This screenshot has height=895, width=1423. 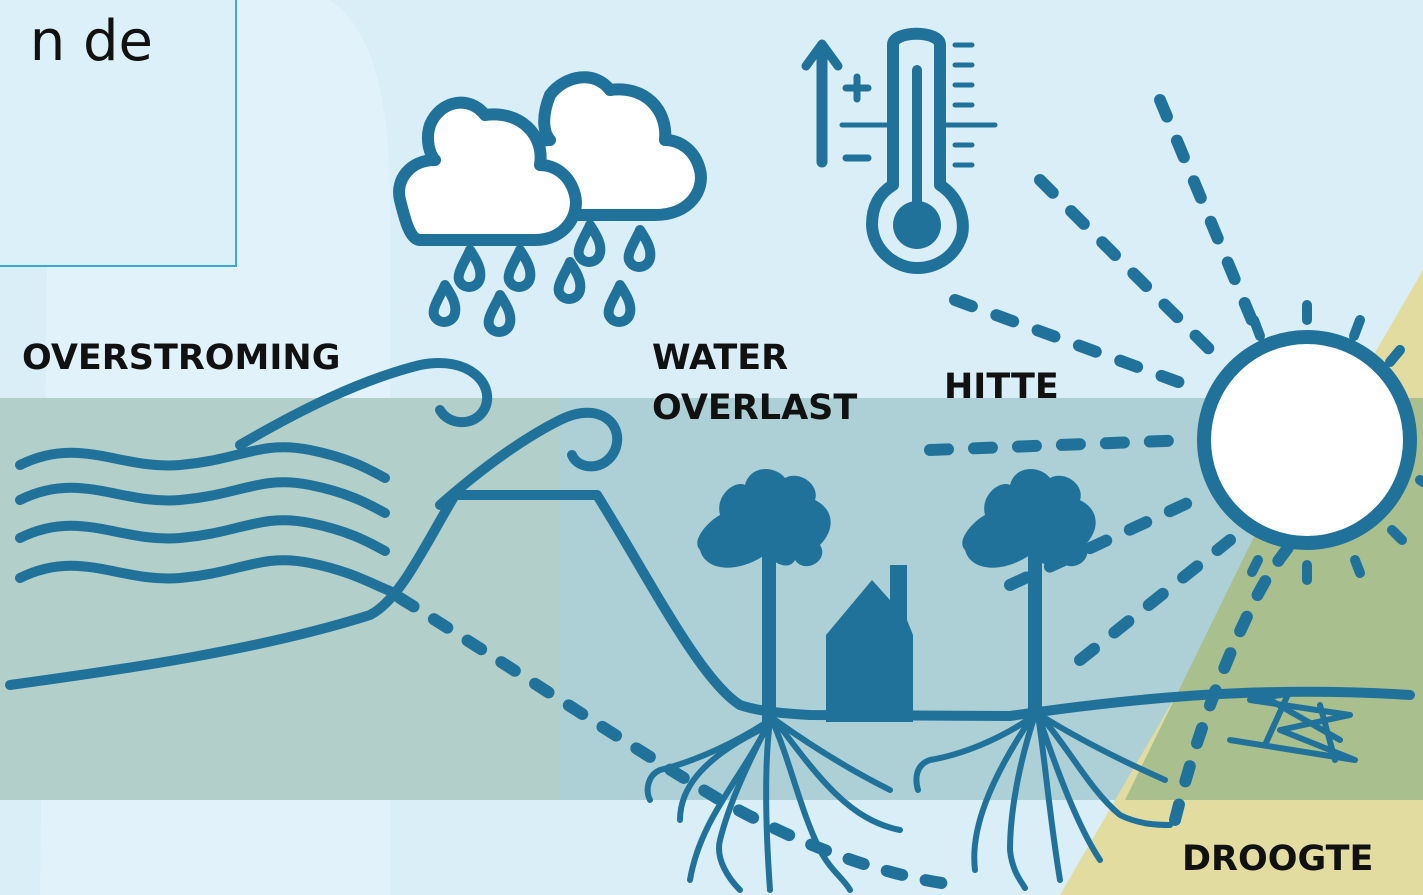 I want to click on tree-icon-left, so click(x=764, y=595).